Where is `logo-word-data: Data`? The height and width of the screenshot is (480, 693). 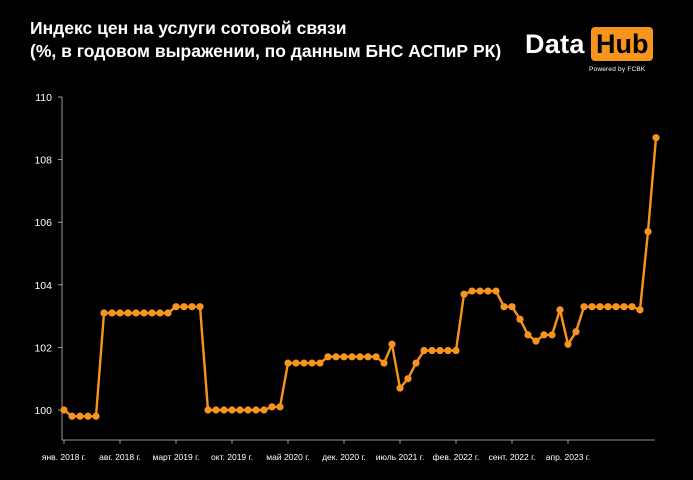 logo-word-data: Data is located at coordinates (555, 44).